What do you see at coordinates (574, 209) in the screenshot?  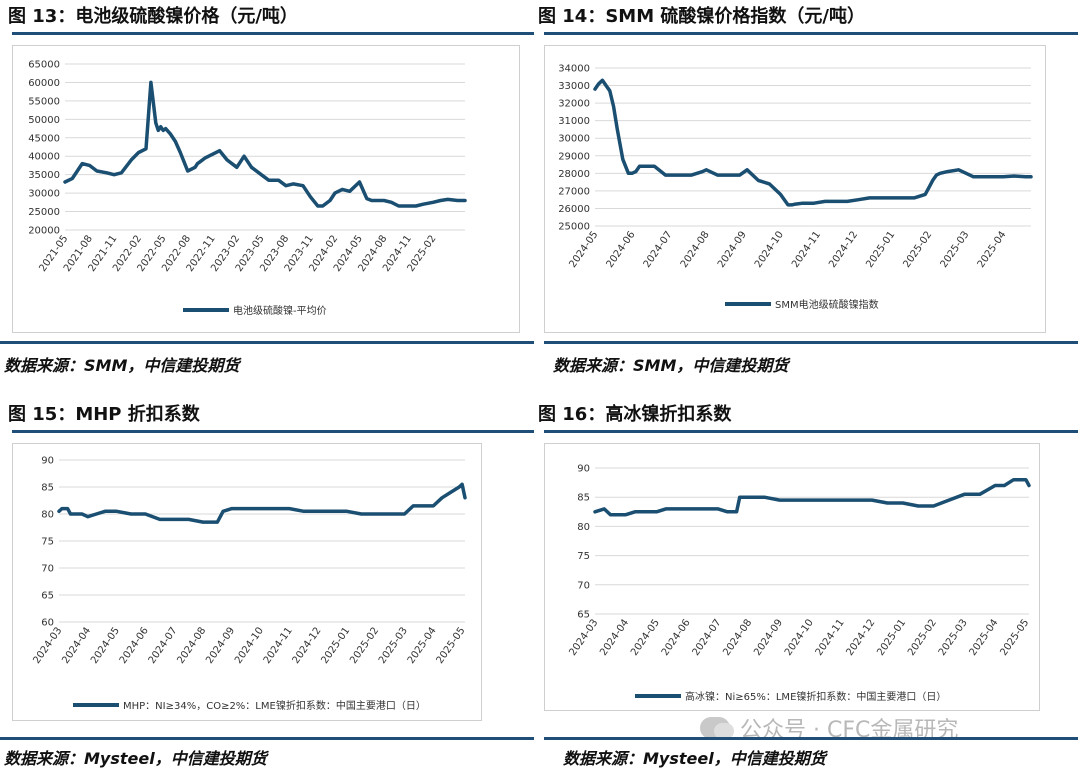 I see `y-tick-label: 26000` at bounding box center [574, 209].